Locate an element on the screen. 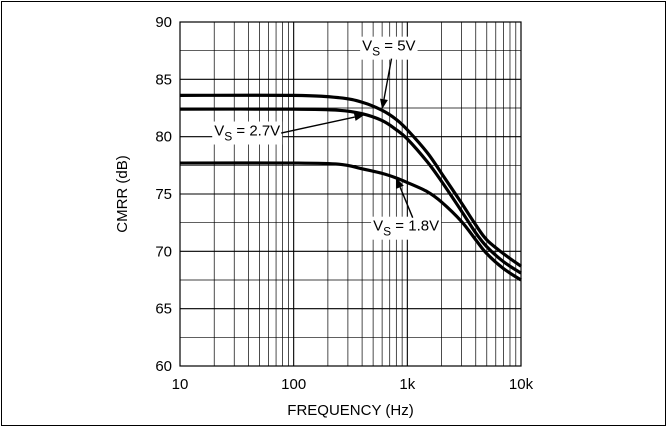  series-annotation-2: VS = 1.8V is located at coordinates (406, 208).